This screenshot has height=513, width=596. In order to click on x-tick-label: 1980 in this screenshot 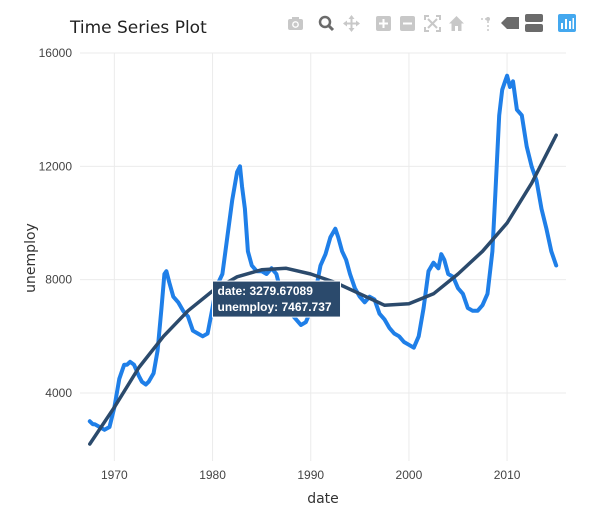, I will do `click(212, 475)`.